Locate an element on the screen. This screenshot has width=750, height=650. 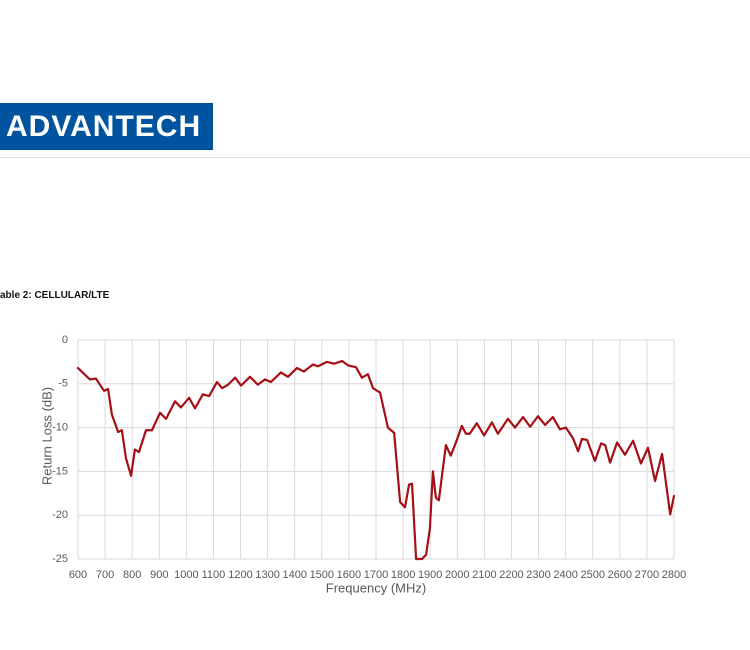
y-tick-label: -25 is located at coordinates (60, 559).